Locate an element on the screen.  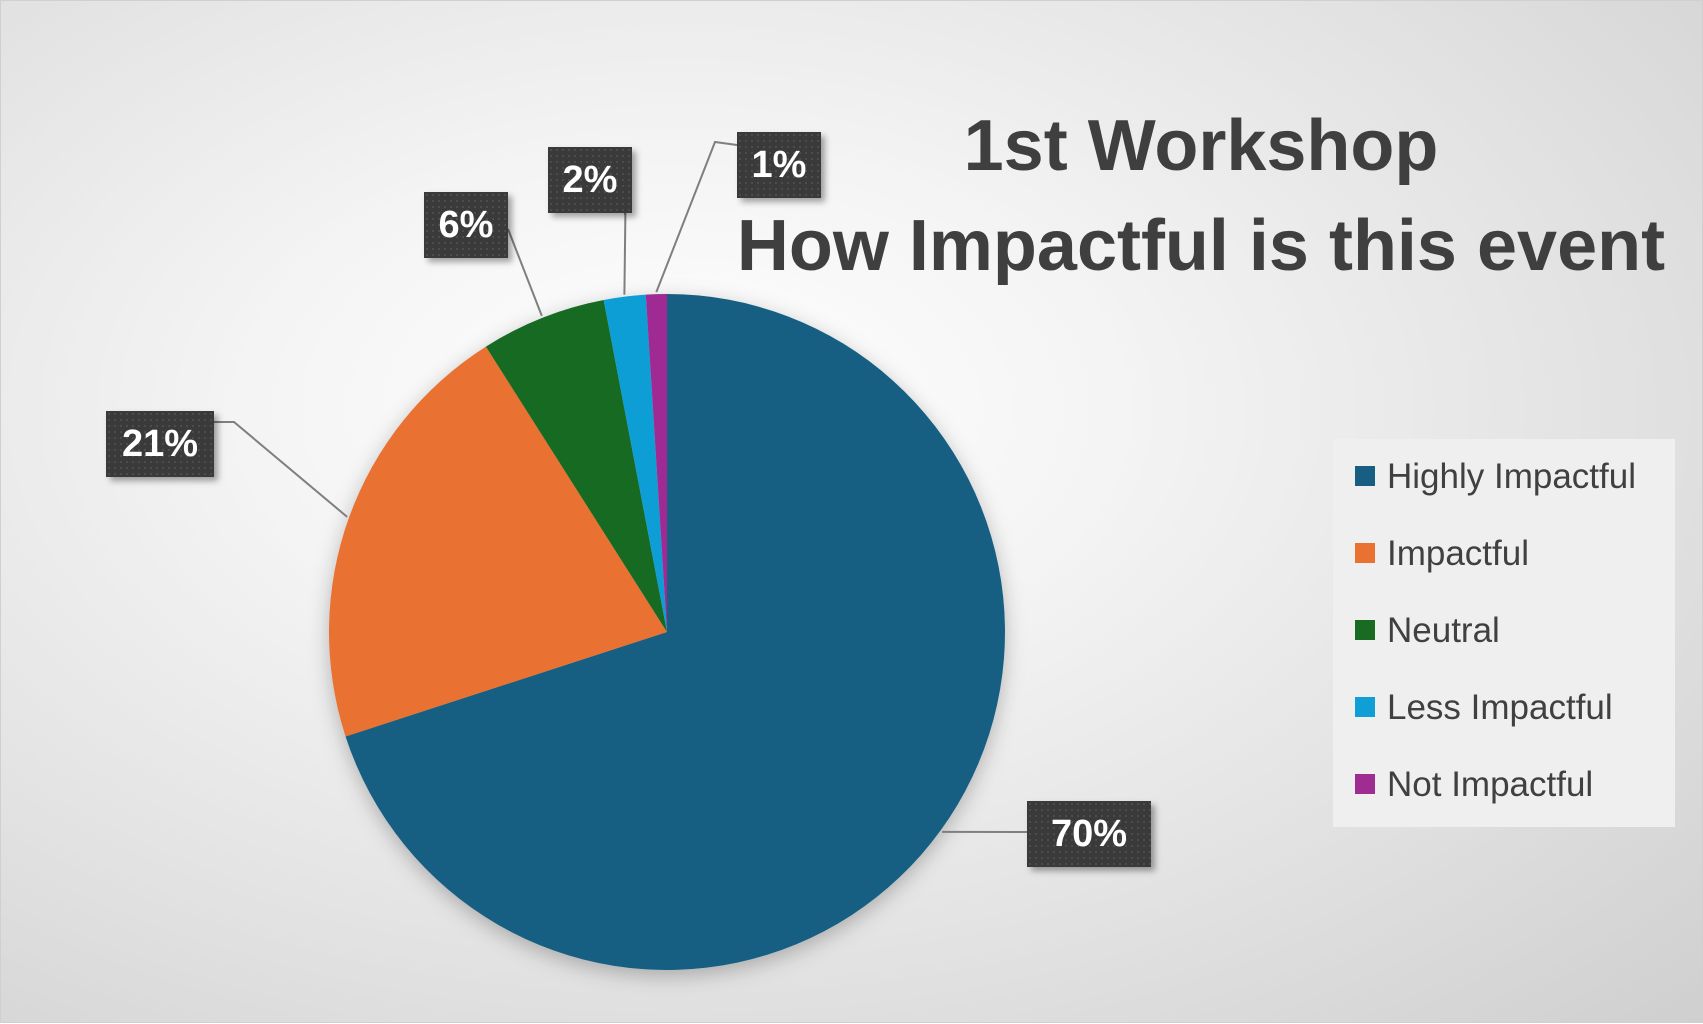
data-label-highly-impactful: 70% is located at coordinates (1089, 834).